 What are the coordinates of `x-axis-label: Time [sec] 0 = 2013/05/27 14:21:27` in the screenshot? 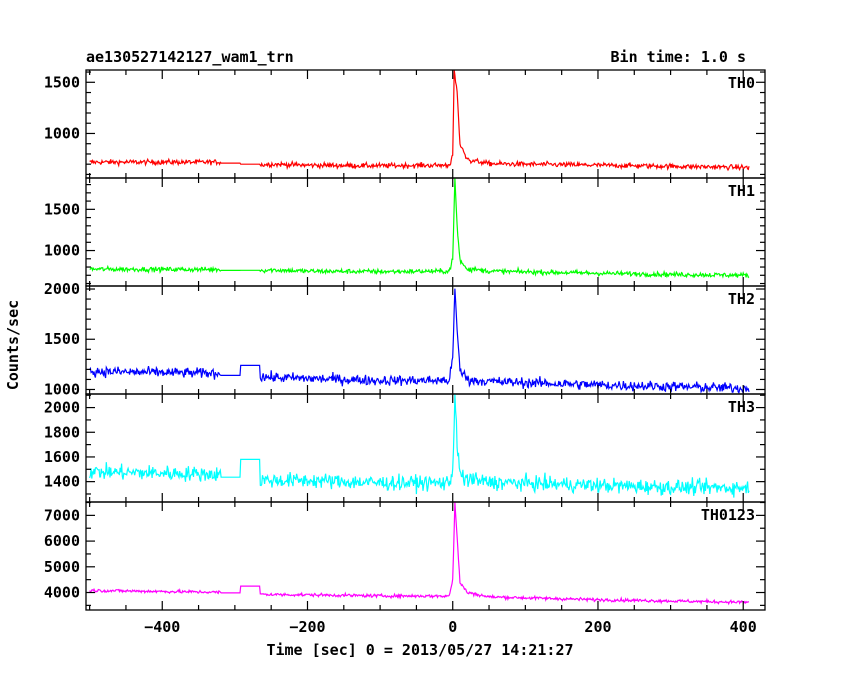 It's located at (419, 650).